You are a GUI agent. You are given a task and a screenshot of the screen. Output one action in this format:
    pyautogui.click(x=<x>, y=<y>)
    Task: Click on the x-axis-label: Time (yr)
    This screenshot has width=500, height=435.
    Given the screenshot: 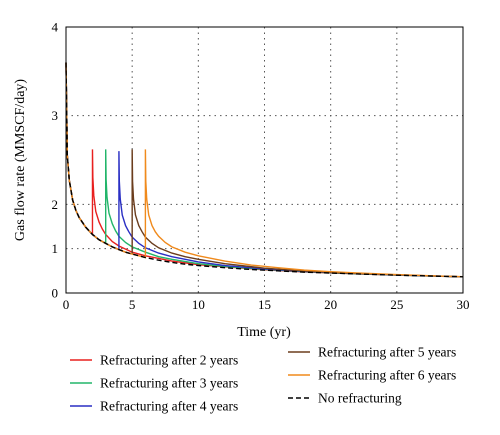 What is the action you would take?
    pyautogui.click(x=264, y=332)
    